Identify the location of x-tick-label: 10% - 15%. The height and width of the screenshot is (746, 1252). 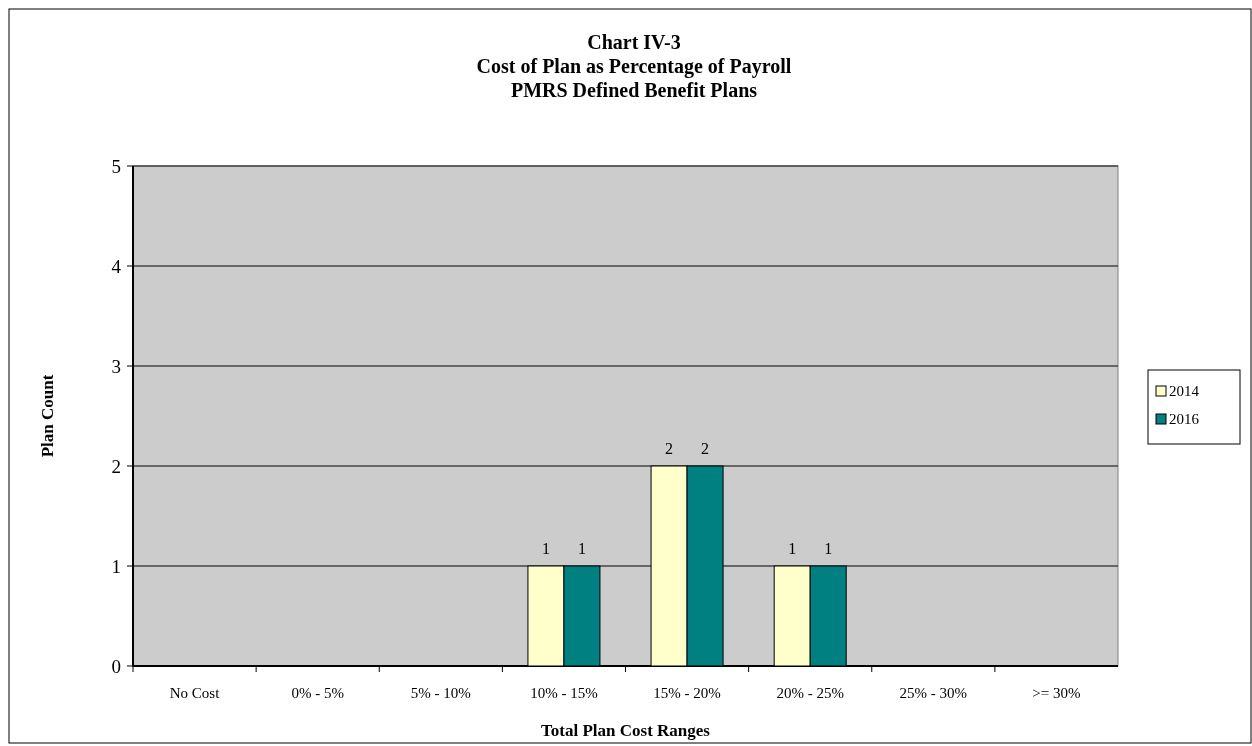
(564, 693).